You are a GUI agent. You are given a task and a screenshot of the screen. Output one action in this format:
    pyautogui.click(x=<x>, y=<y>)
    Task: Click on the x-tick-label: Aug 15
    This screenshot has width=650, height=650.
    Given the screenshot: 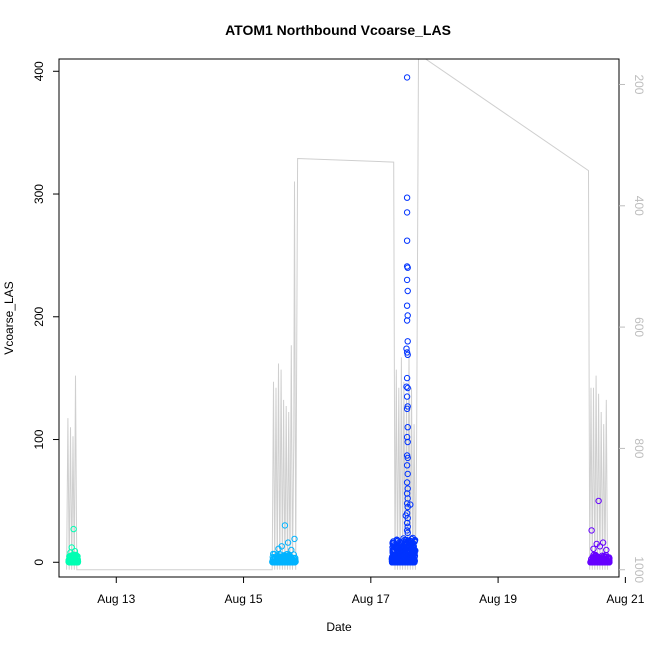 What is the action you would take?
    pyautogui.click(x=244, y=599)
    